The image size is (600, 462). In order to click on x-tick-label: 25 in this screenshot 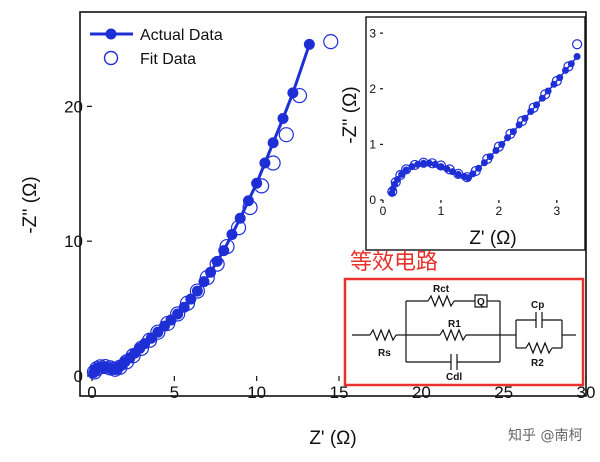, I will do `click(503, 392)`.